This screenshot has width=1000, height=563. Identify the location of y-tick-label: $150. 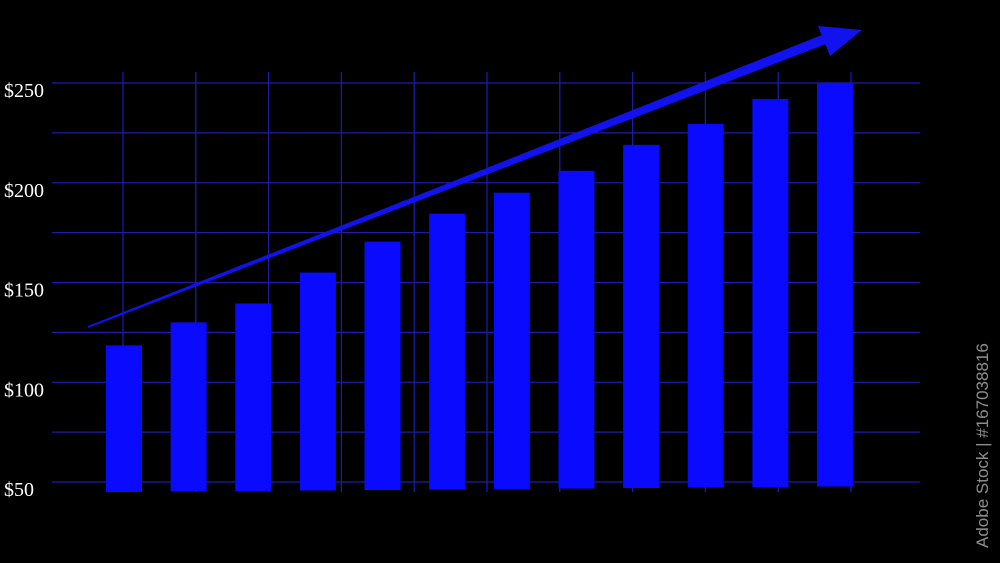
(24, 291).